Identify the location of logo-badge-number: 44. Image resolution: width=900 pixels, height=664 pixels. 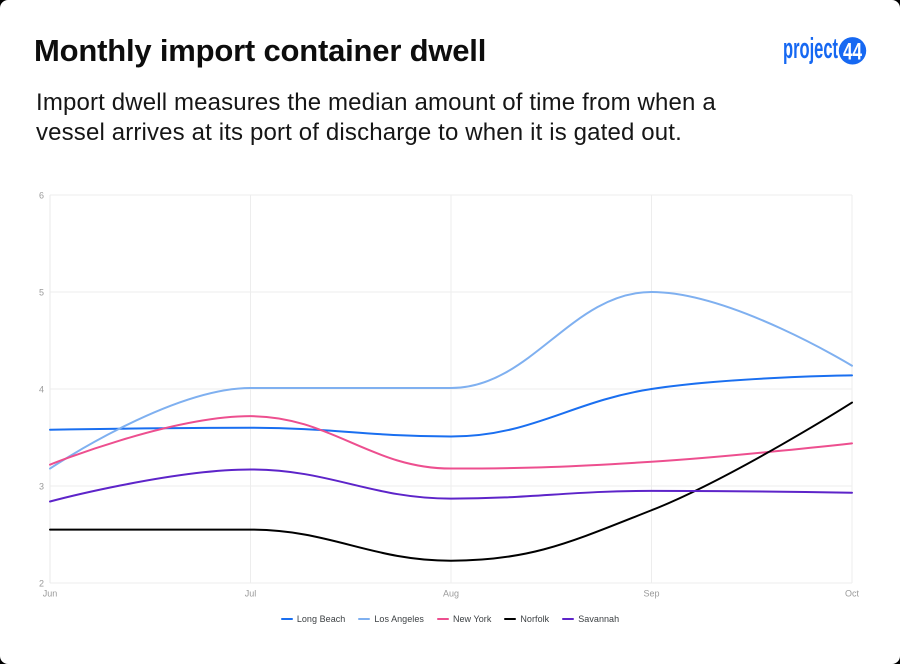
(852, 51).